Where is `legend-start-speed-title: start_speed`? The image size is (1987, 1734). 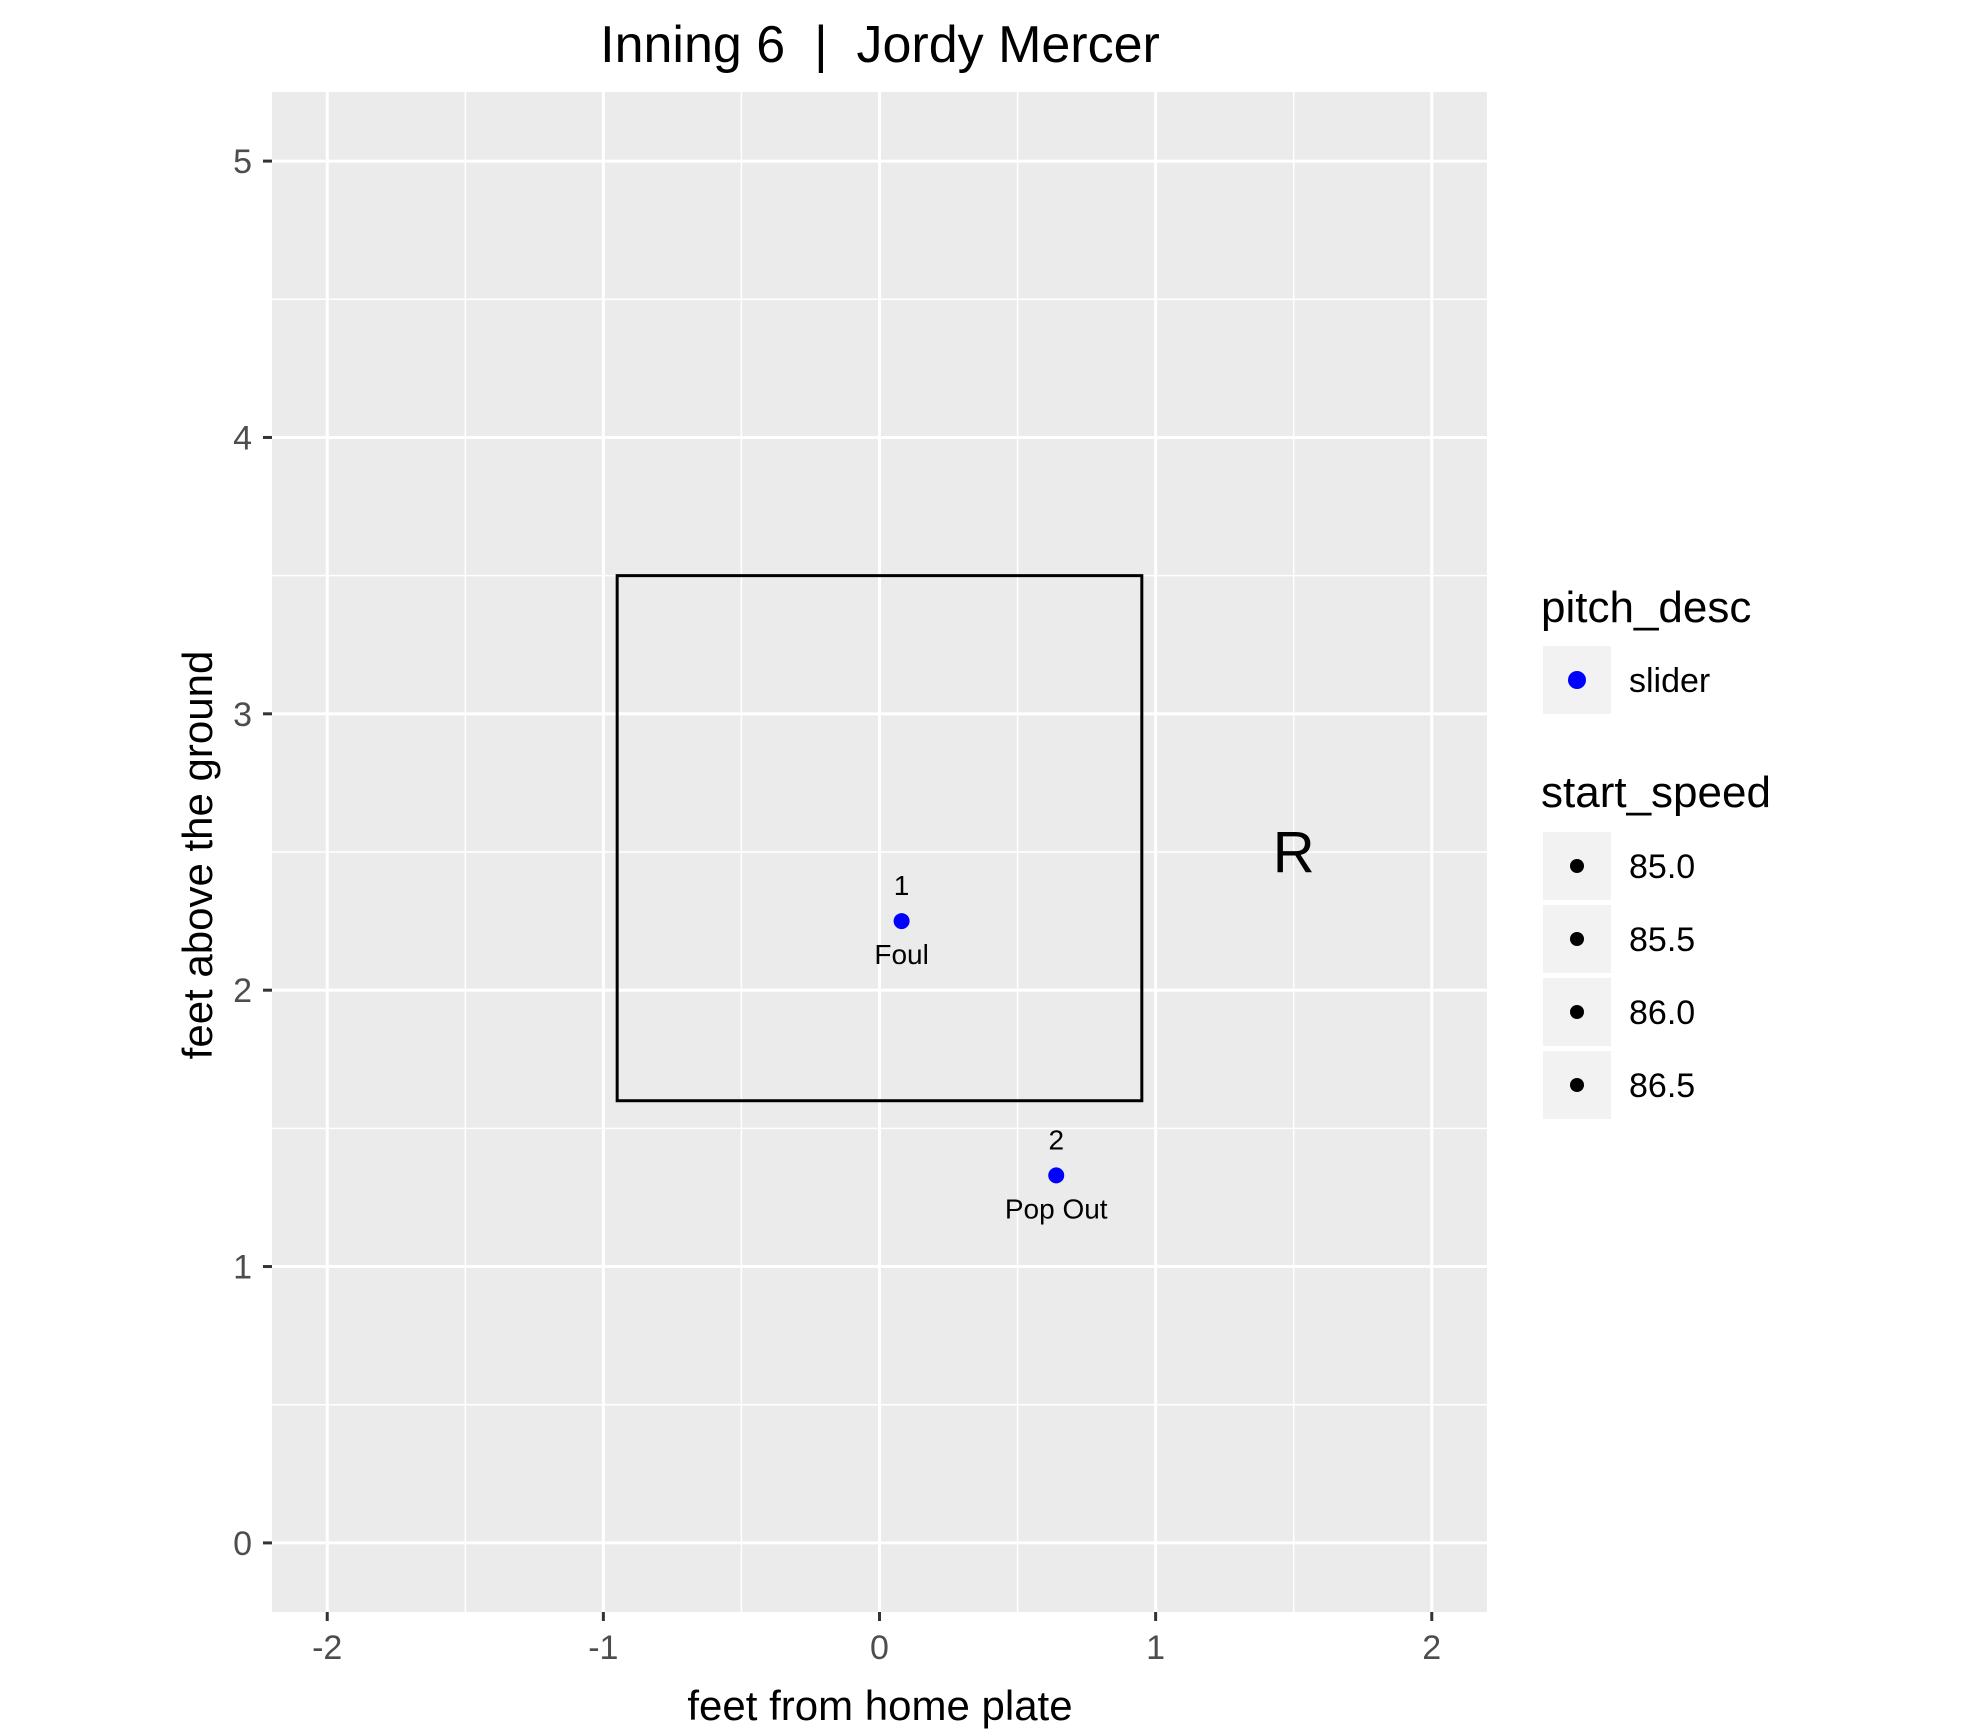 legend-start-speed-title: start_speed is located at coordinates (1656, 792).